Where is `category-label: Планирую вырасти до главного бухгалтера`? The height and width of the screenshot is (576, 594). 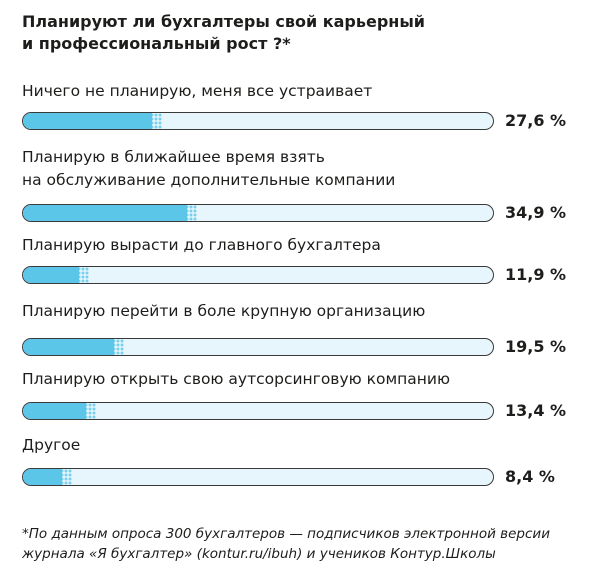
category-label: Планирую вырасти до главного бухгалтера is located at coordinates (257, 245).